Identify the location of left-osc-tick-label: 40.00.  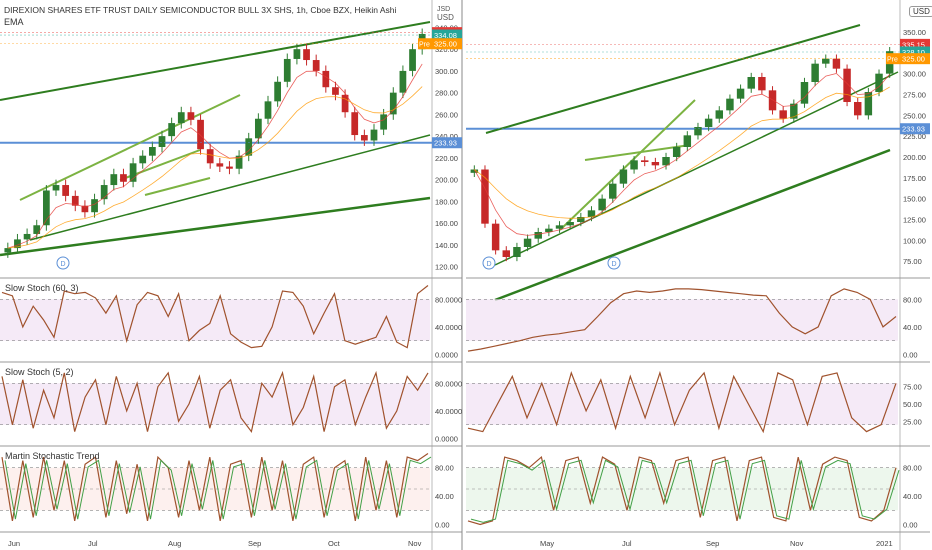
(444, 496).